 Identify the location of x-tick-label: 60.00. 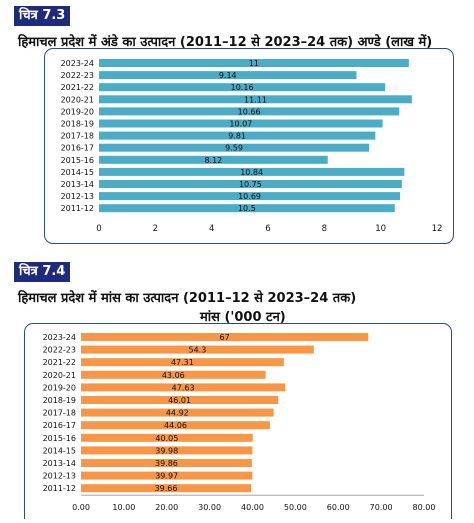
(338, 507).